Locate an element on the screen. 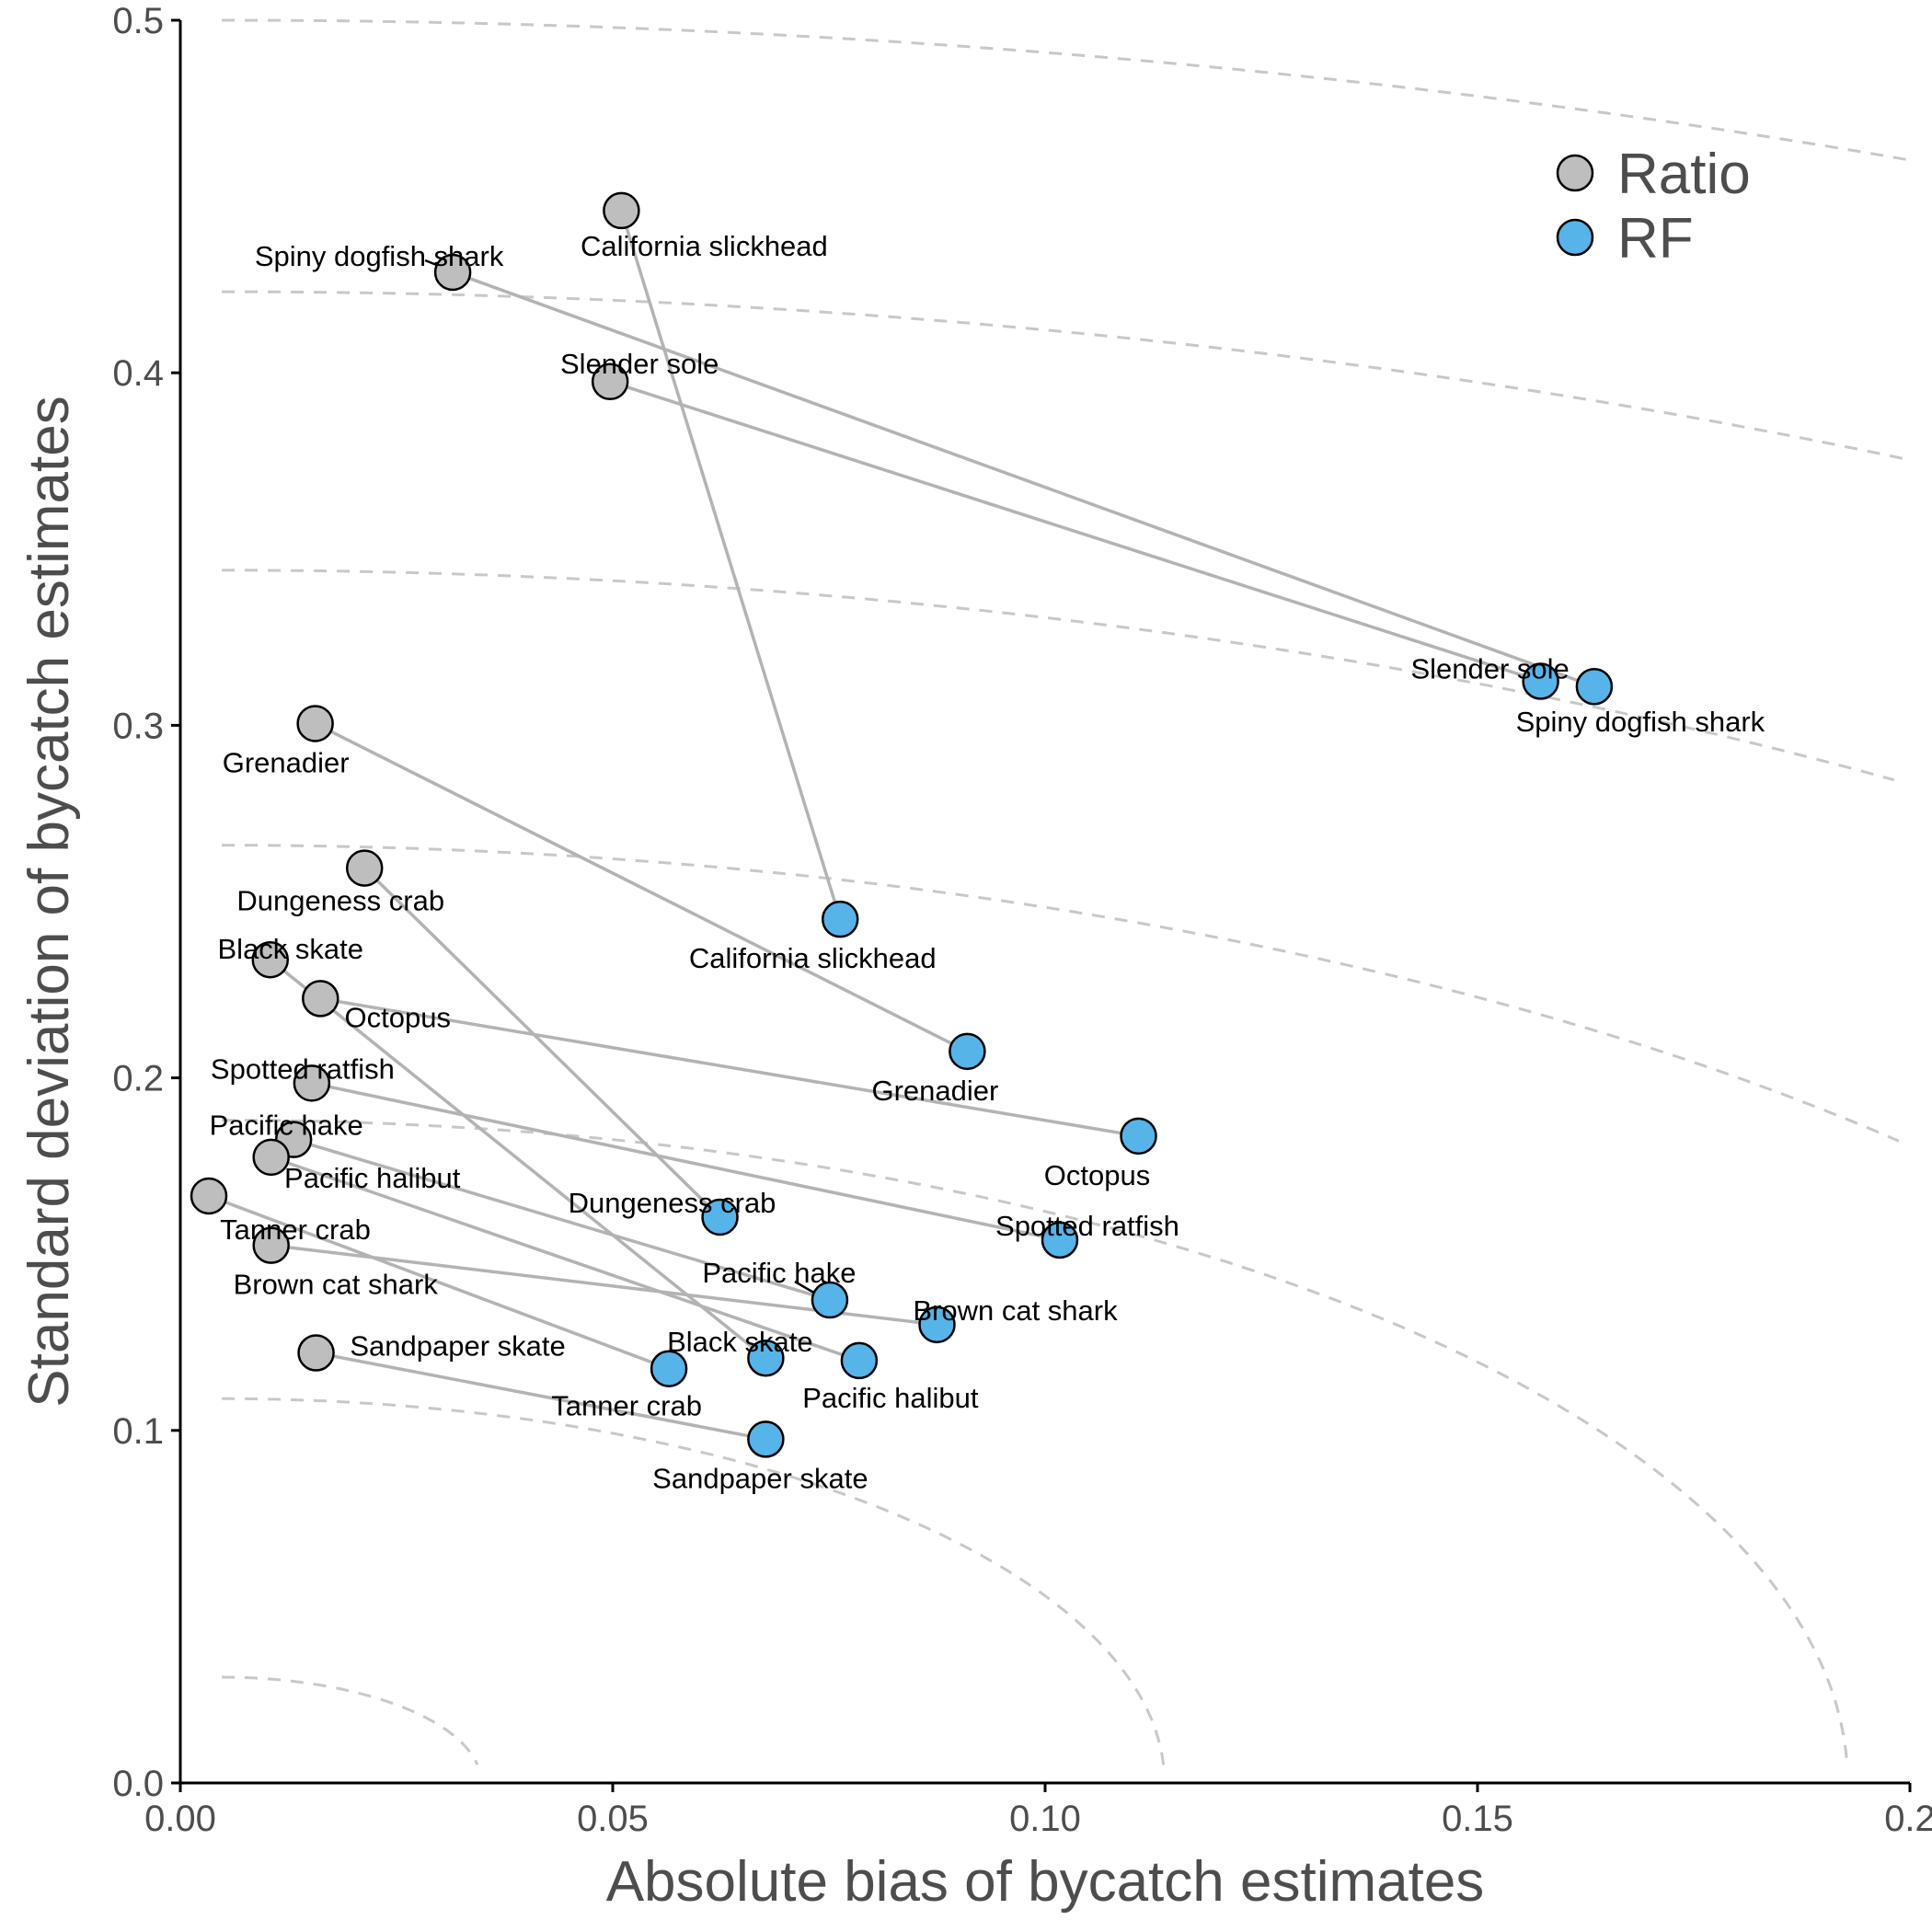  x-tick-label: 0.00 is located at coordinates (180, 1819).